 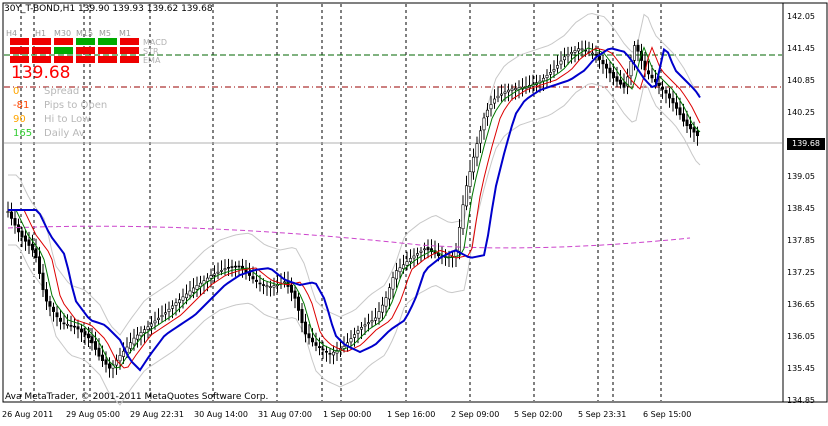 I want to click on time-tick: 29 Aug 05:00, so click(x=93, y=414).